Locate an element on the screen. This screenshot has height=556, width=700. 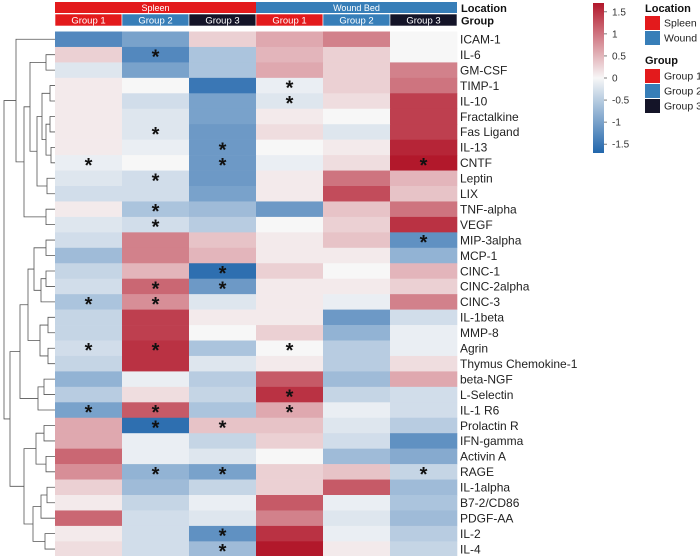
row-label: IL-1 R6 is located at coordinates (480, 410).